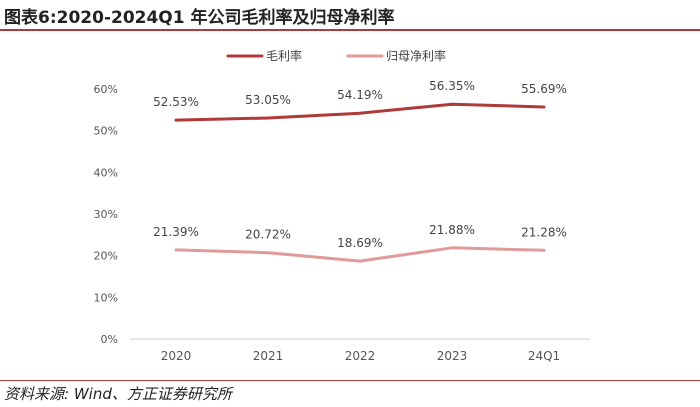  Describe the element at coordinates (106, 172) in the screenshot. I see `y-tick-label: 40%` at that location.